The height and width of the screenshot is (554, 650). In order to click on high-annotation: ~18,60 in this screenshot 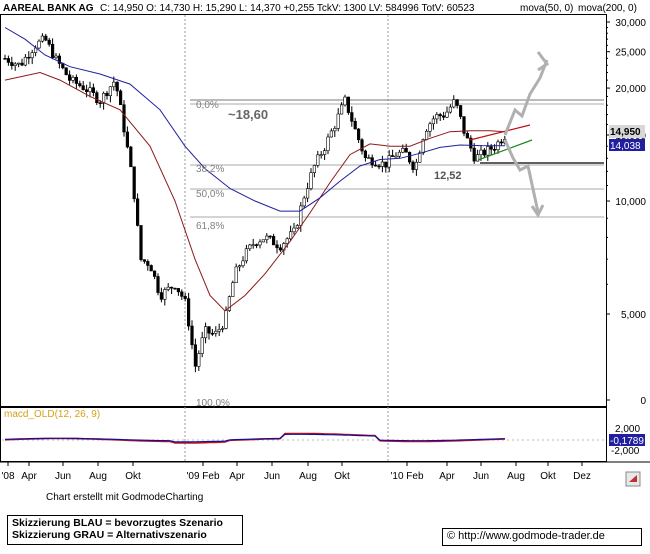, I will do `click(248, 114)`.